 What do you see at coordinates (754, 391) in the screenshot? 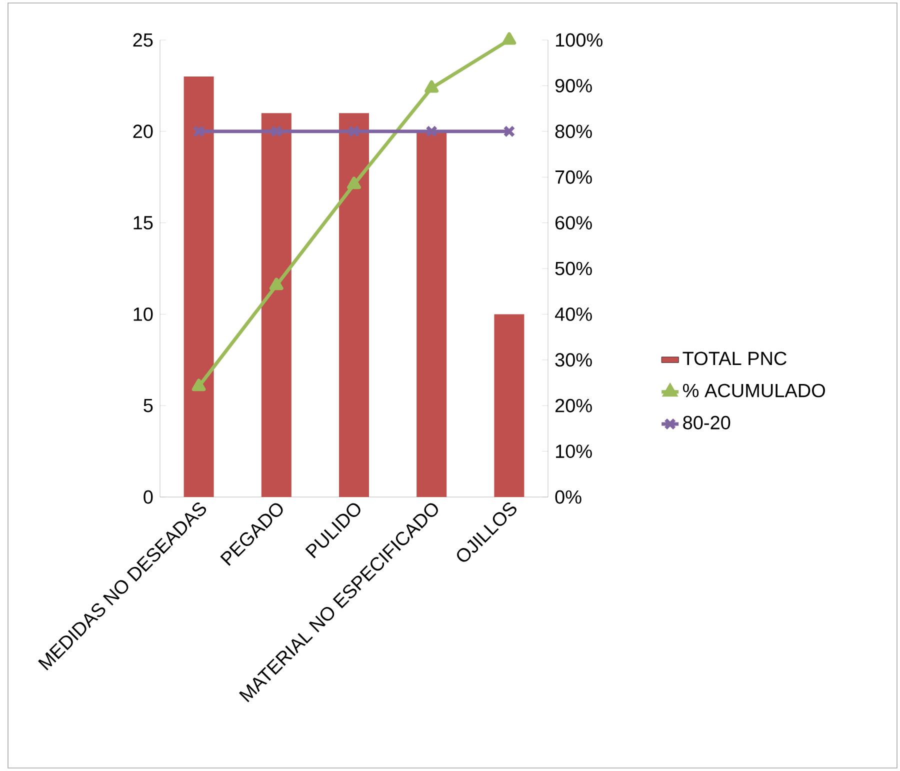
I see `legend-label: % ACUMULADO` at bounding box center [754, 391].